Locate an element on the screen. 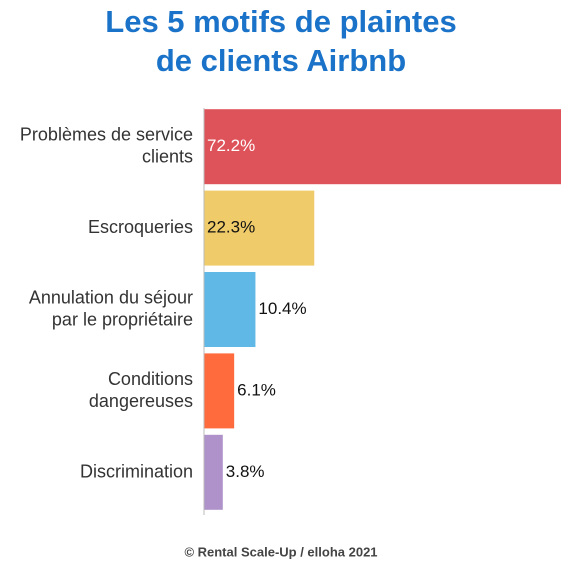  category-label: Discrimination is located at coordinates (136, 471).